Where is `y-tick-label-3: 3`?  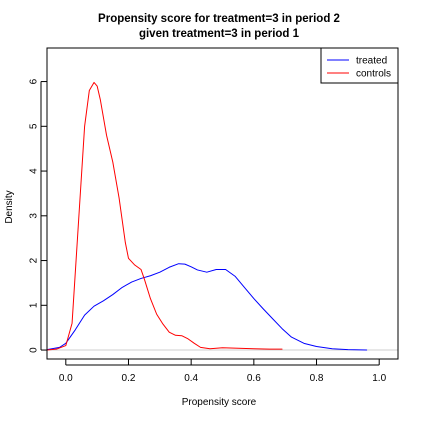
y-tick-label-3: 3 is located at coordinates (34, 216).